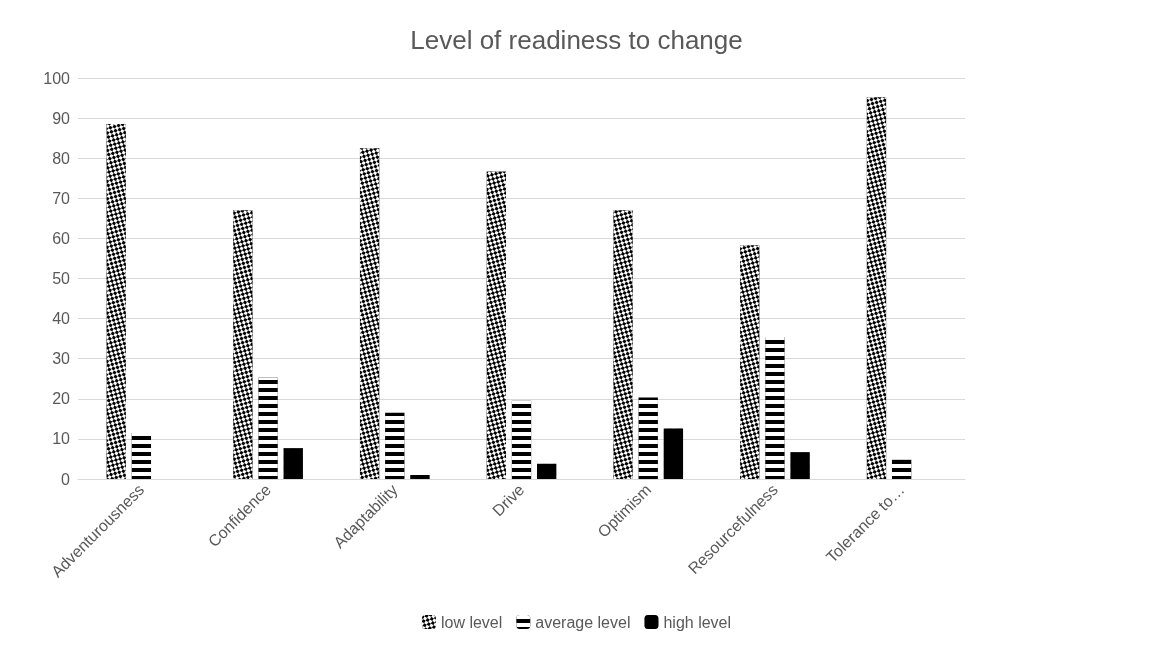  I want to click on y-tick-label: 40, so click(61, 319).